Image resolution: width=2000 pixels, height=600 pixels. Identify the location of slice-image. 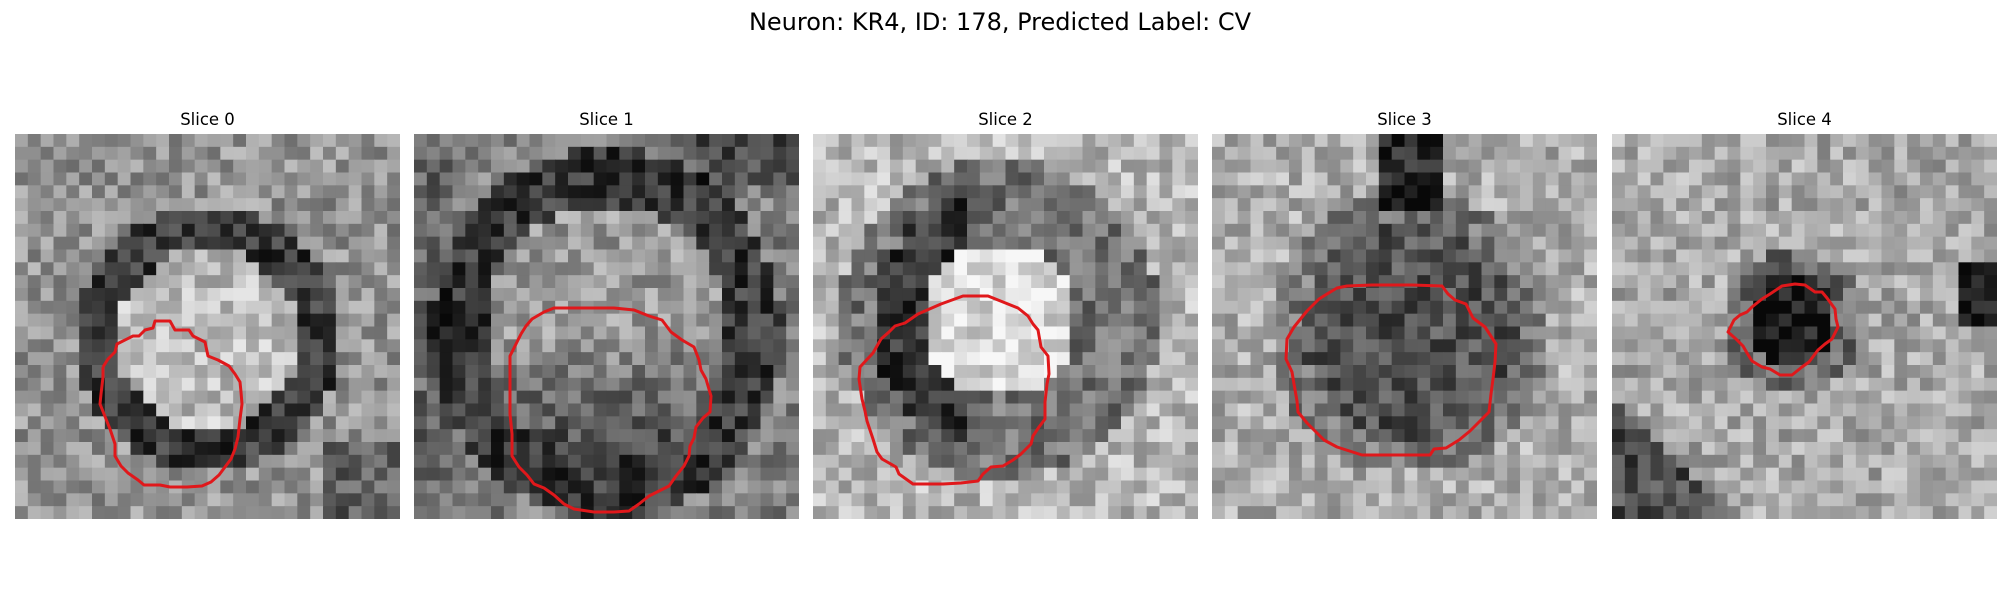
(606, 326).